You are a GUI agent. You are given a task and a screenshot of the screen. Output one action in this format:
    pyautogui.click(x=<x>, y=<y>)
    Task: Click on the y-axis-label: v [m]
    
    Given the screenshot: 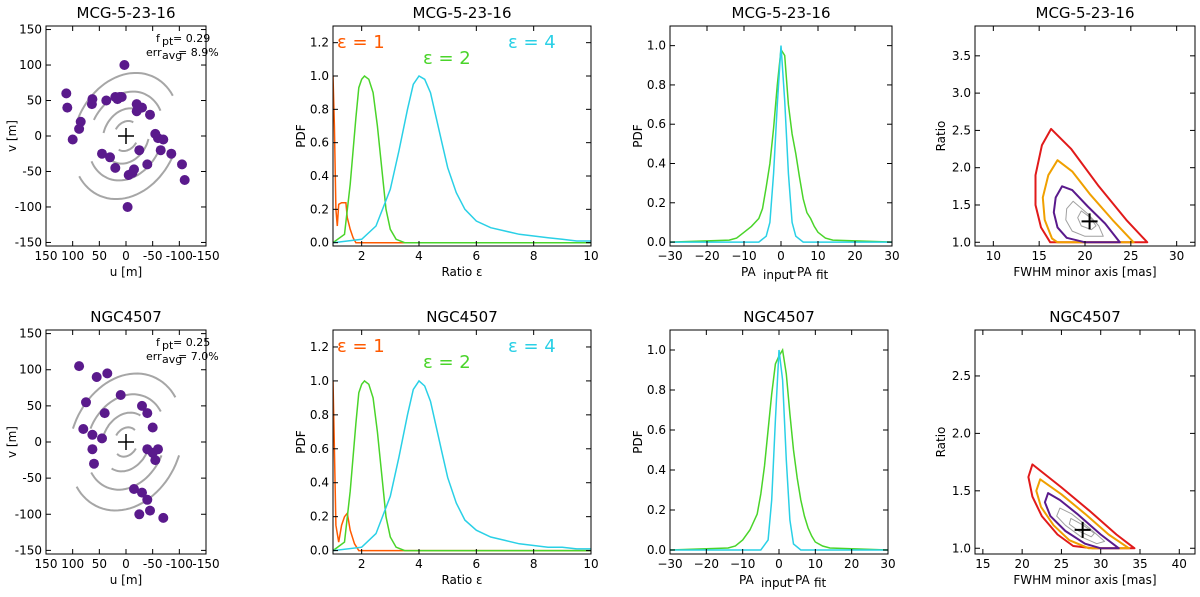 What is the action you would take?
    pyautogui.click(x=12, y=442)
    